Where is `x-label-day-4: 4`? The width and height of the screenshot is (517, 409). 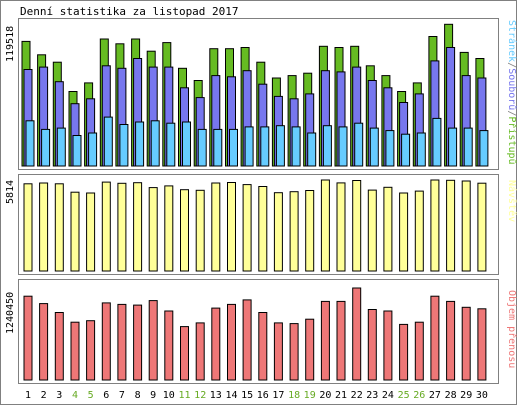
x-label-day-4: 4 is located at coordinates (75, 395).